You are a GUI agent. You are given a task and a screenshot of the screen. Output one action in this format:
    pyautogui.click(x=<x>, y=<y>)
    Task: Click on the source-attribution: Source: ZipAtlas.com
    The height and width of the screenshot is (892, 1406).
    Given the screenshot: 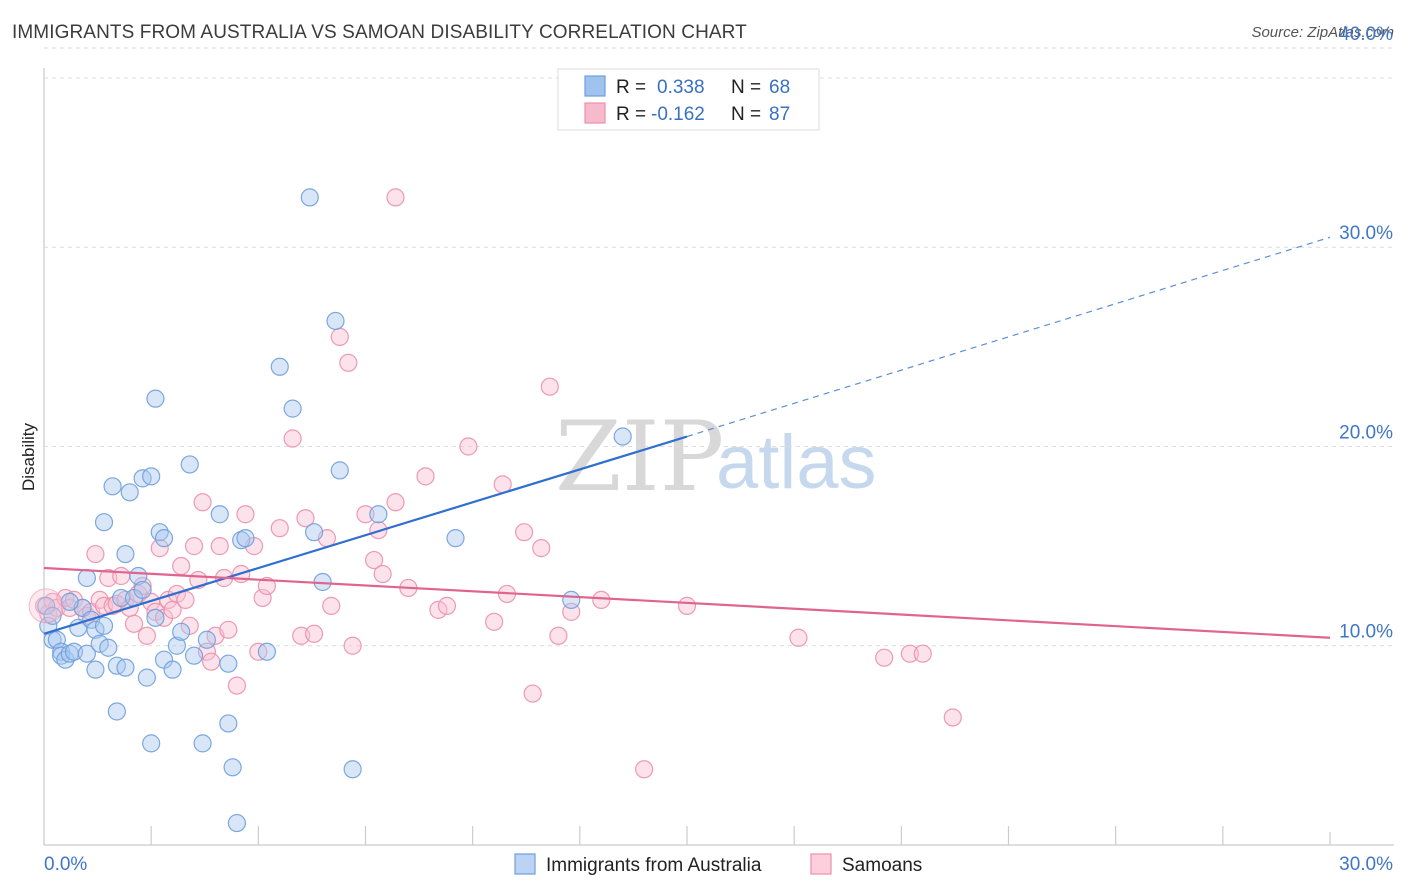 What is the action you would take?
    pyautogui.click(x=1322, y=32)
    